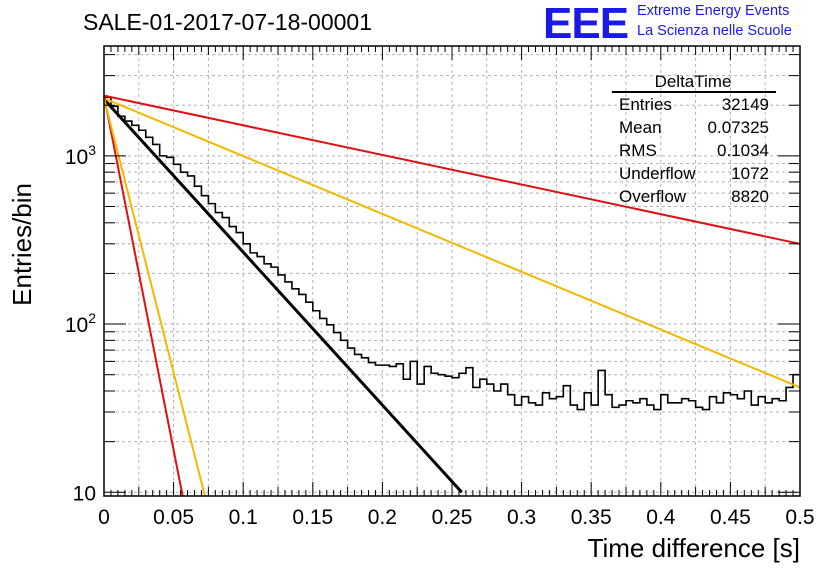  Describe the element at coordinates (799, 517) in the screenshot. I see `x-tick-label: 0.5` at that location.